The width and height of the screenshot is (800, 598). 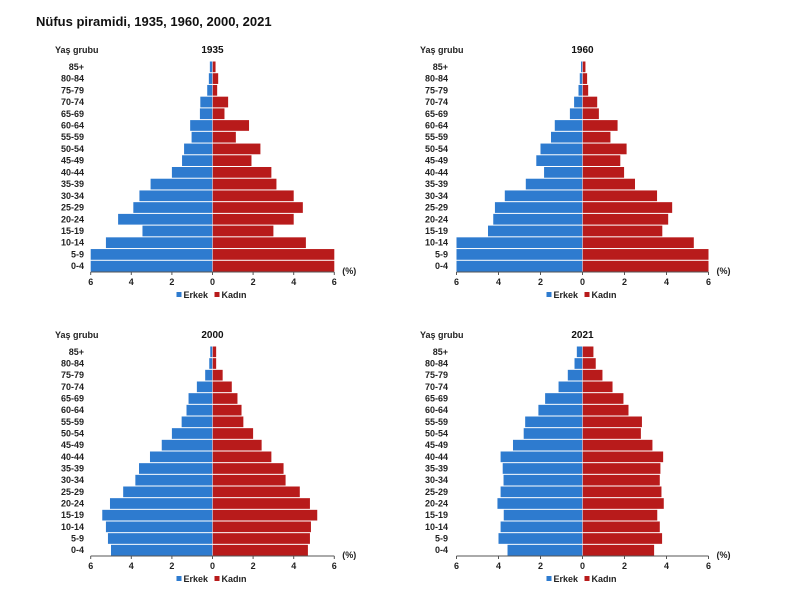 I want to click on legend-label-kadin: Kadın, so click(x=604, y=579).